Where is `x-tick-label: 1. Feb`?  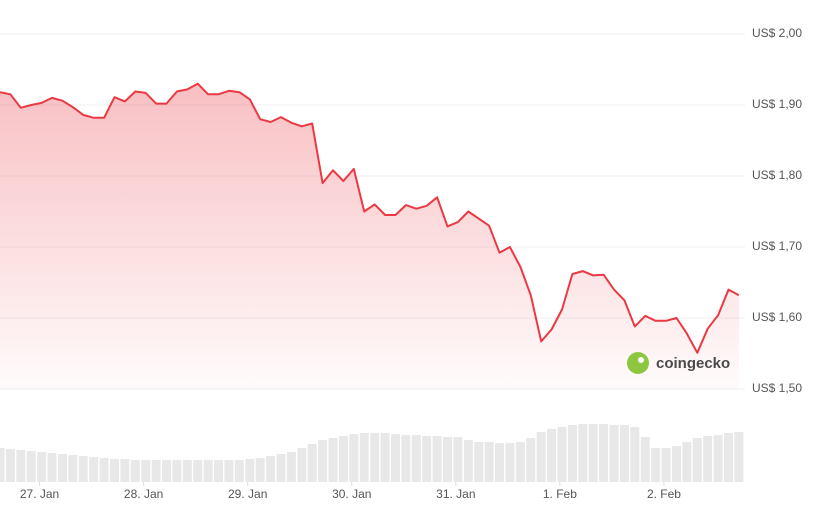
x-tick-label: 1. Feb is located at coordinates (560, 494).